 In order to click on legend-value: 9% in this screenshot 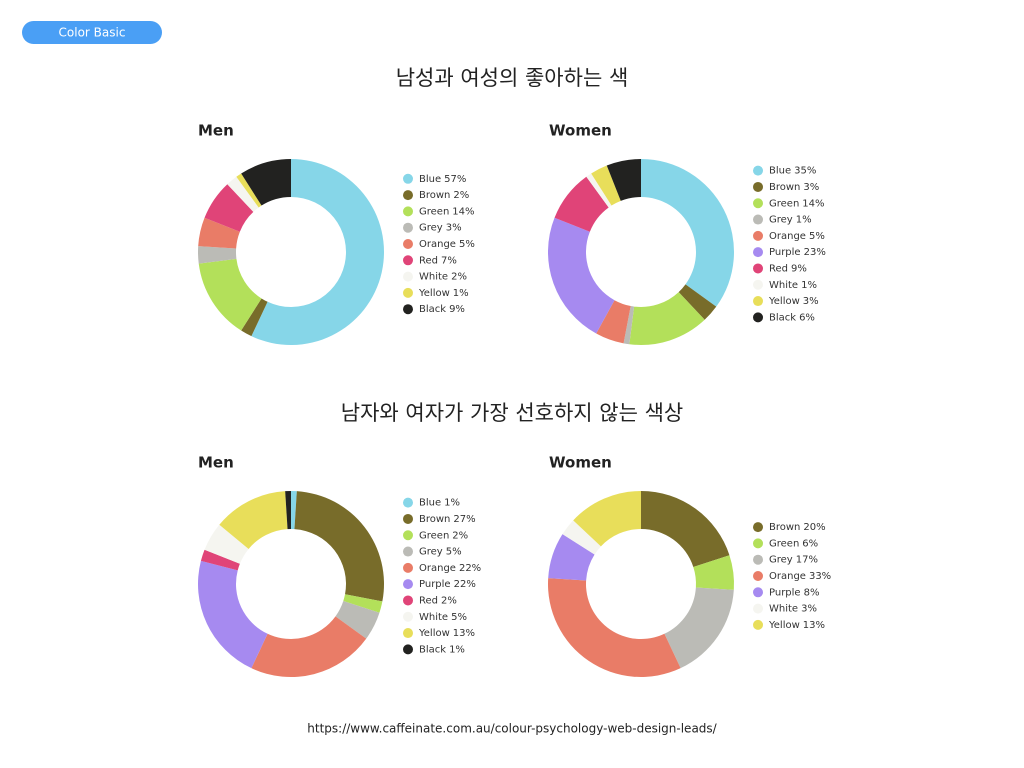, I will do `click(457, 309)`.